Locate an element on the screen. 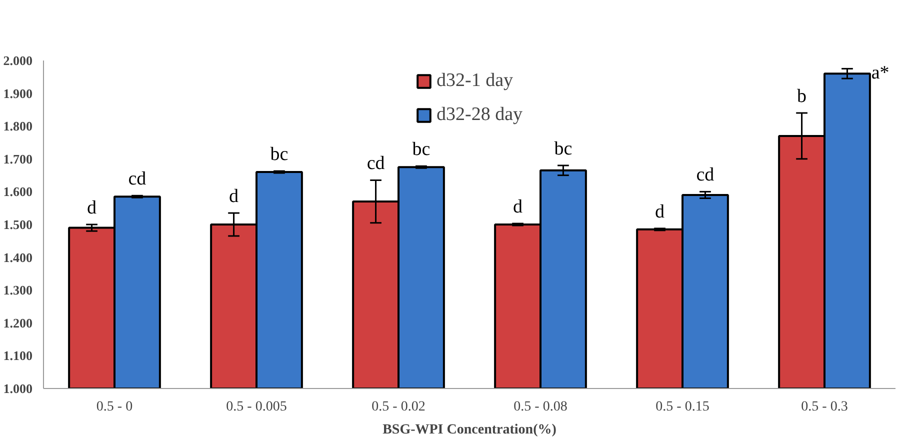 Image resolution: width=908 pixels, height=446 pixels. x-tick-label: 0.5 - 0 is located at coordinates (114, 407).